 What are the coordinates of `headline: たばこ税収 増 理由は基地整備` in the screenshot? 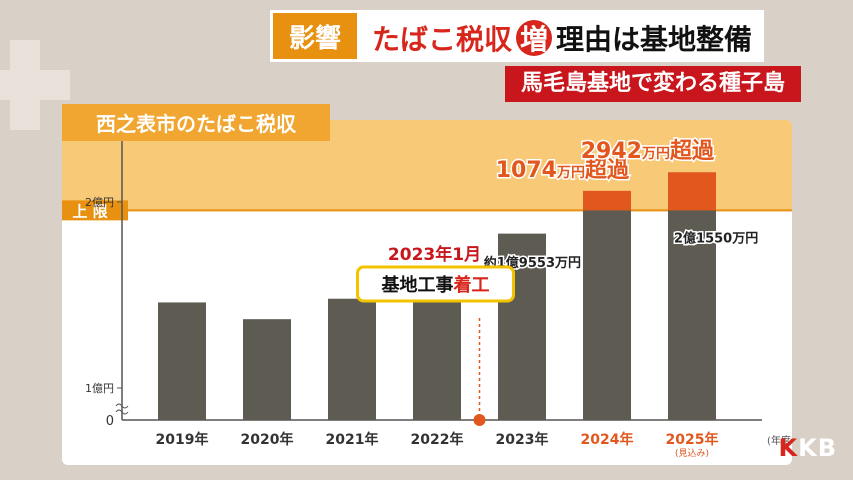 It's located at (562, 36).